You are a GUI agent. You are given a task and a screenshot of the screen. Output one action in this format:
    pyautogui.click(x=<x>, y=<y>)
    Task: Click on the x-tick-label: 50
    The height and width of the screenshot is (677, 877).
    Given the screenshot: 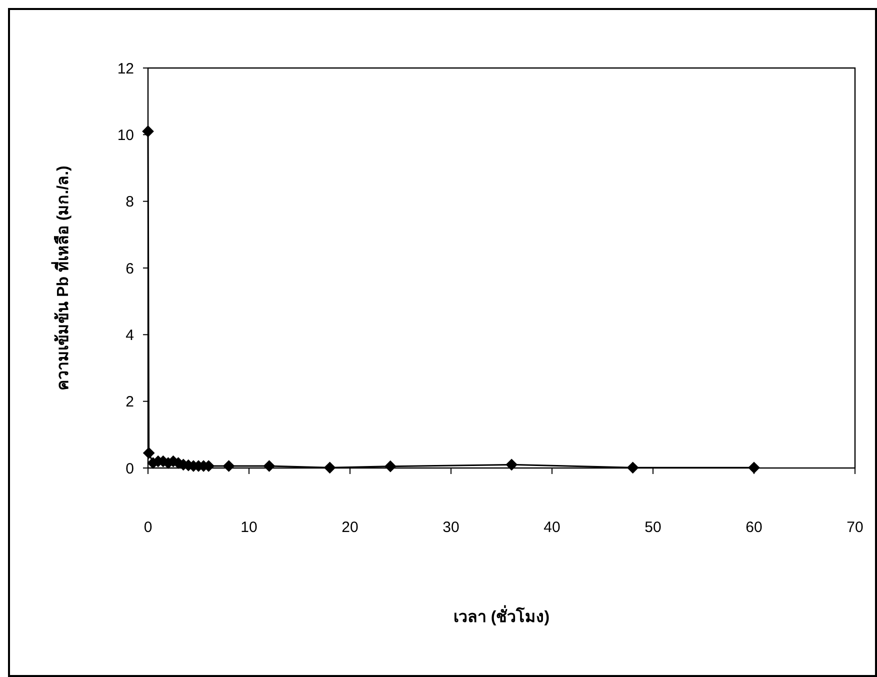 What is the action you would take?
    pyautogui.click(x=653, y=527)
    